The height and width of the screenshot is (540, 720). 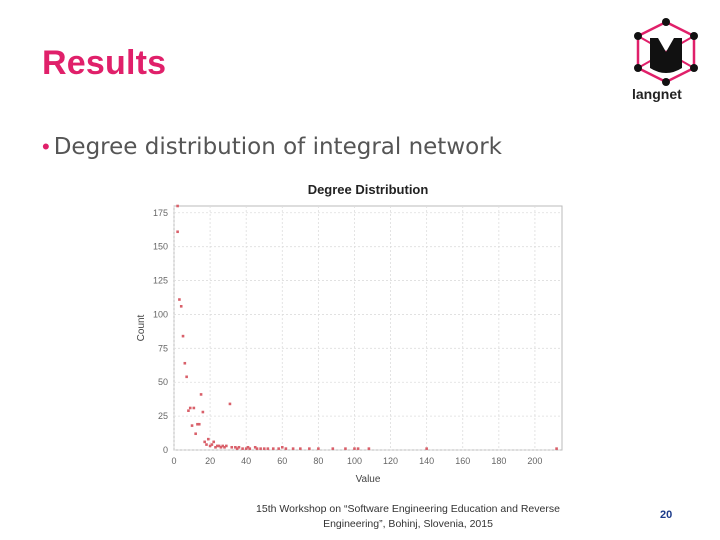 I want to click on x-tick-label: 40, so click(x=246, y=461).